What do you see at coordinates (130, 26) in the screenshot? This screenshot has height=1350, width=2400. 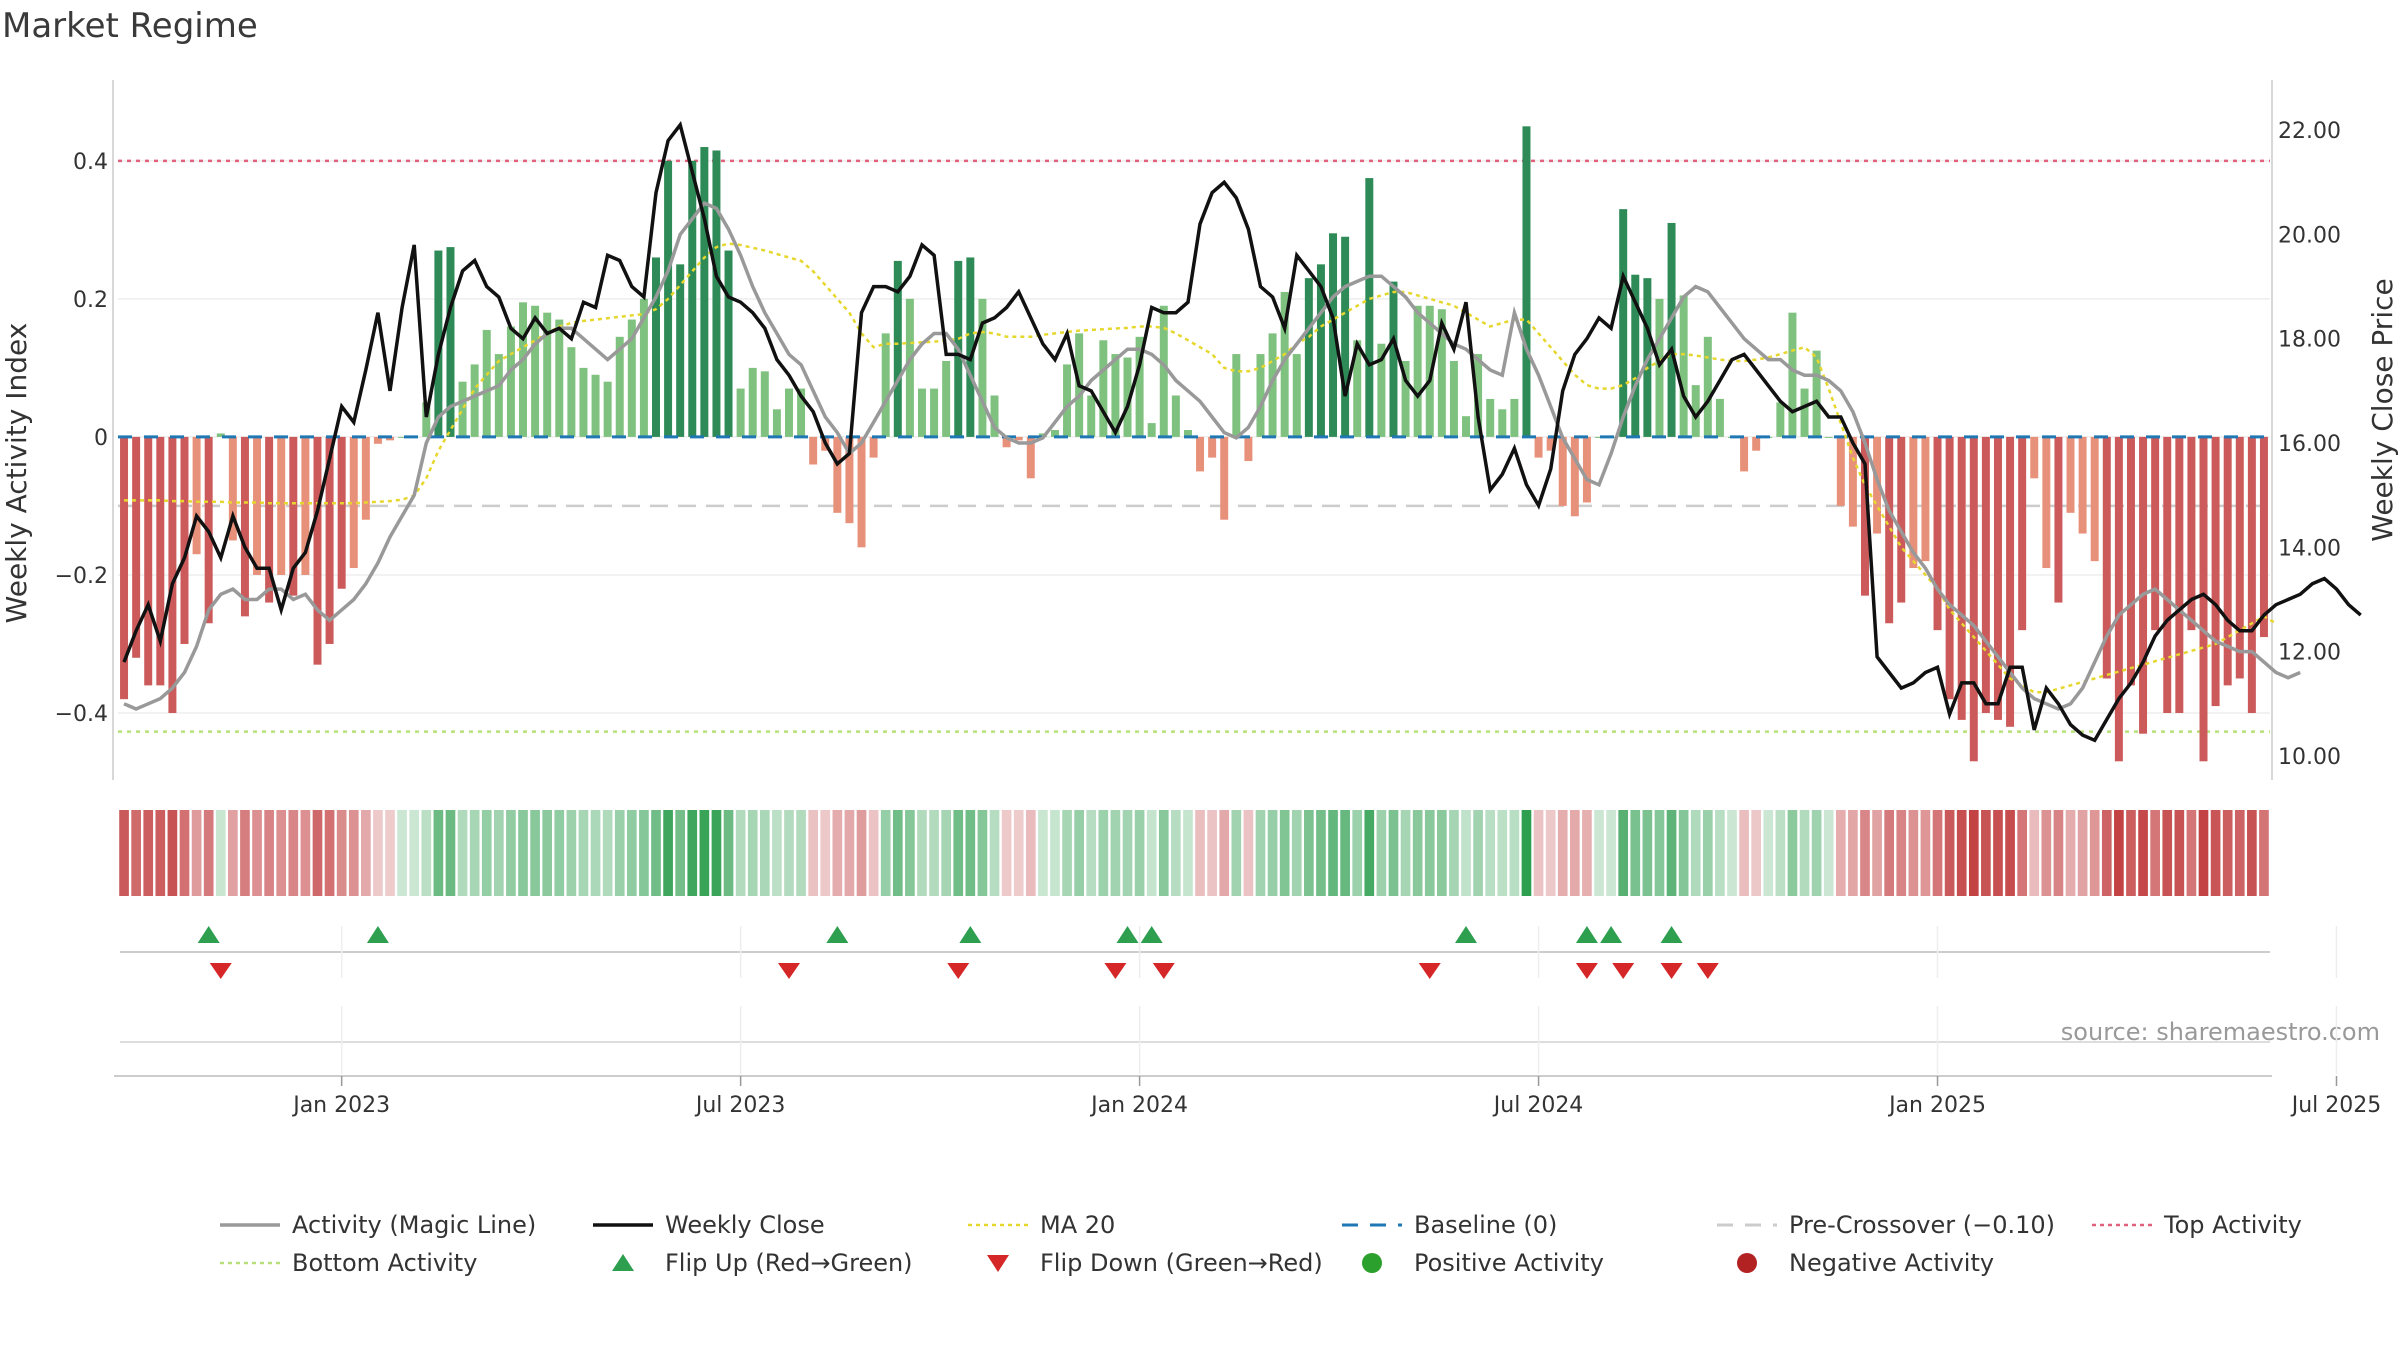 I see `chart-title: Market Regime` at bounding box center [130, 26].